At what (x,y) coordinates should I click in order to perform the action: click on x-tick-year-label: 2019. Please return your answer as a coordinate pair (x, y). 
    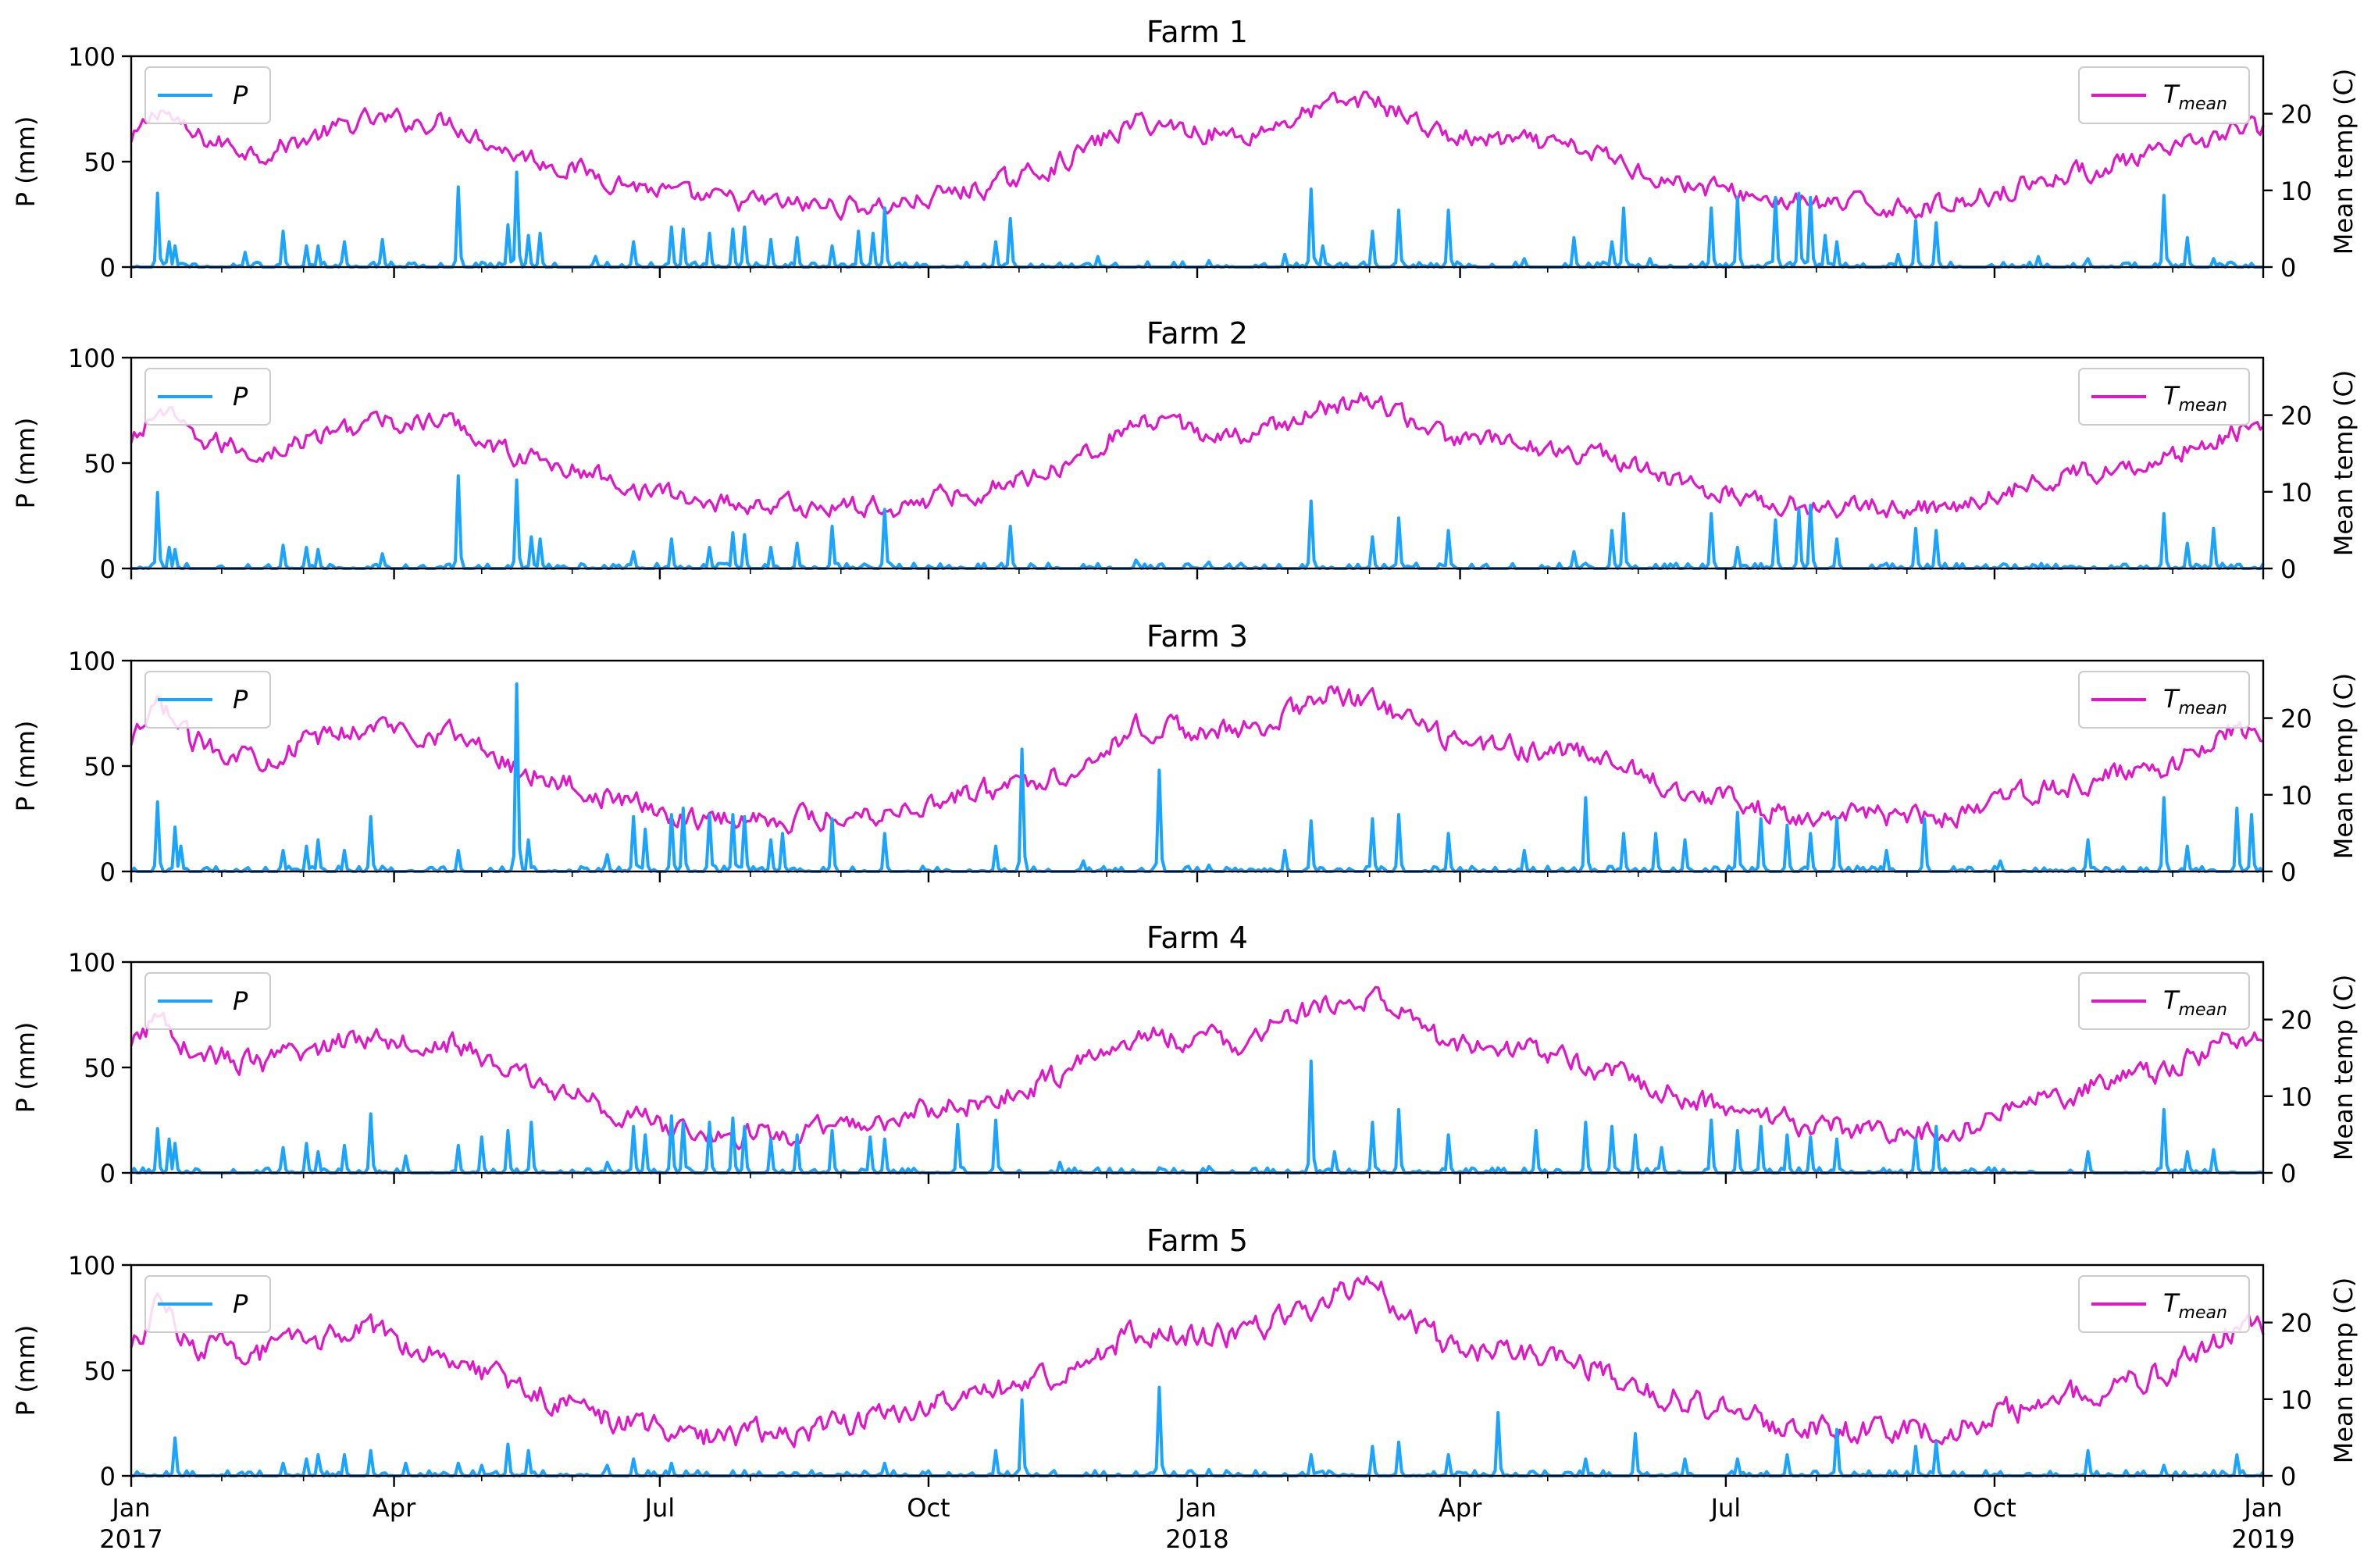
    Looking at the image, I should click on (2262, 1539).